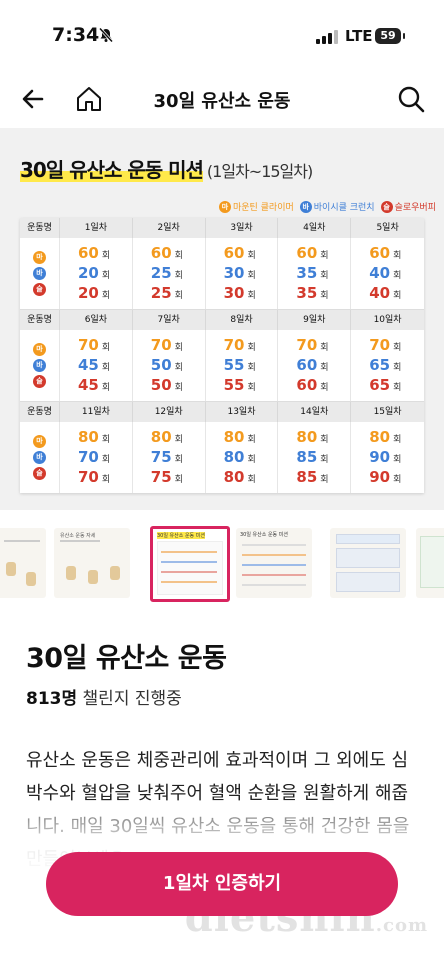  What do you see at coordinates (386, 206) in the screenshot?
I see `slow-burpee-badge: 슬` at bounding box center [386, 206].